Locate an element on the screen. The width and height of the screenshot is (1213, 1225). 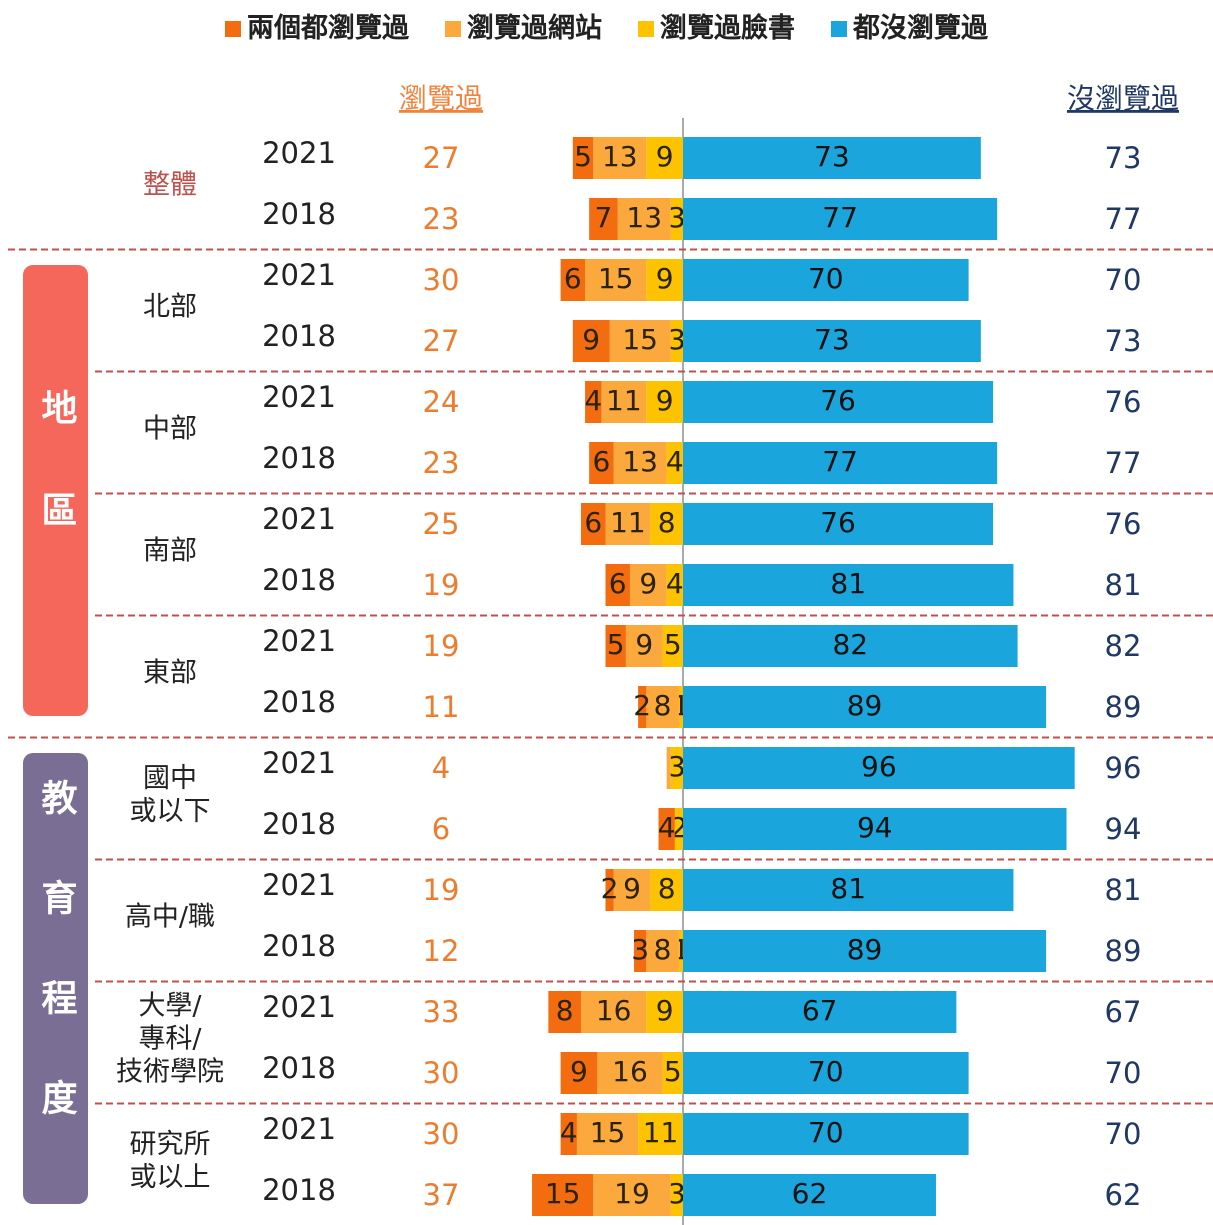
not-viewed-total: 89 is located at coordinates (1123, 951).